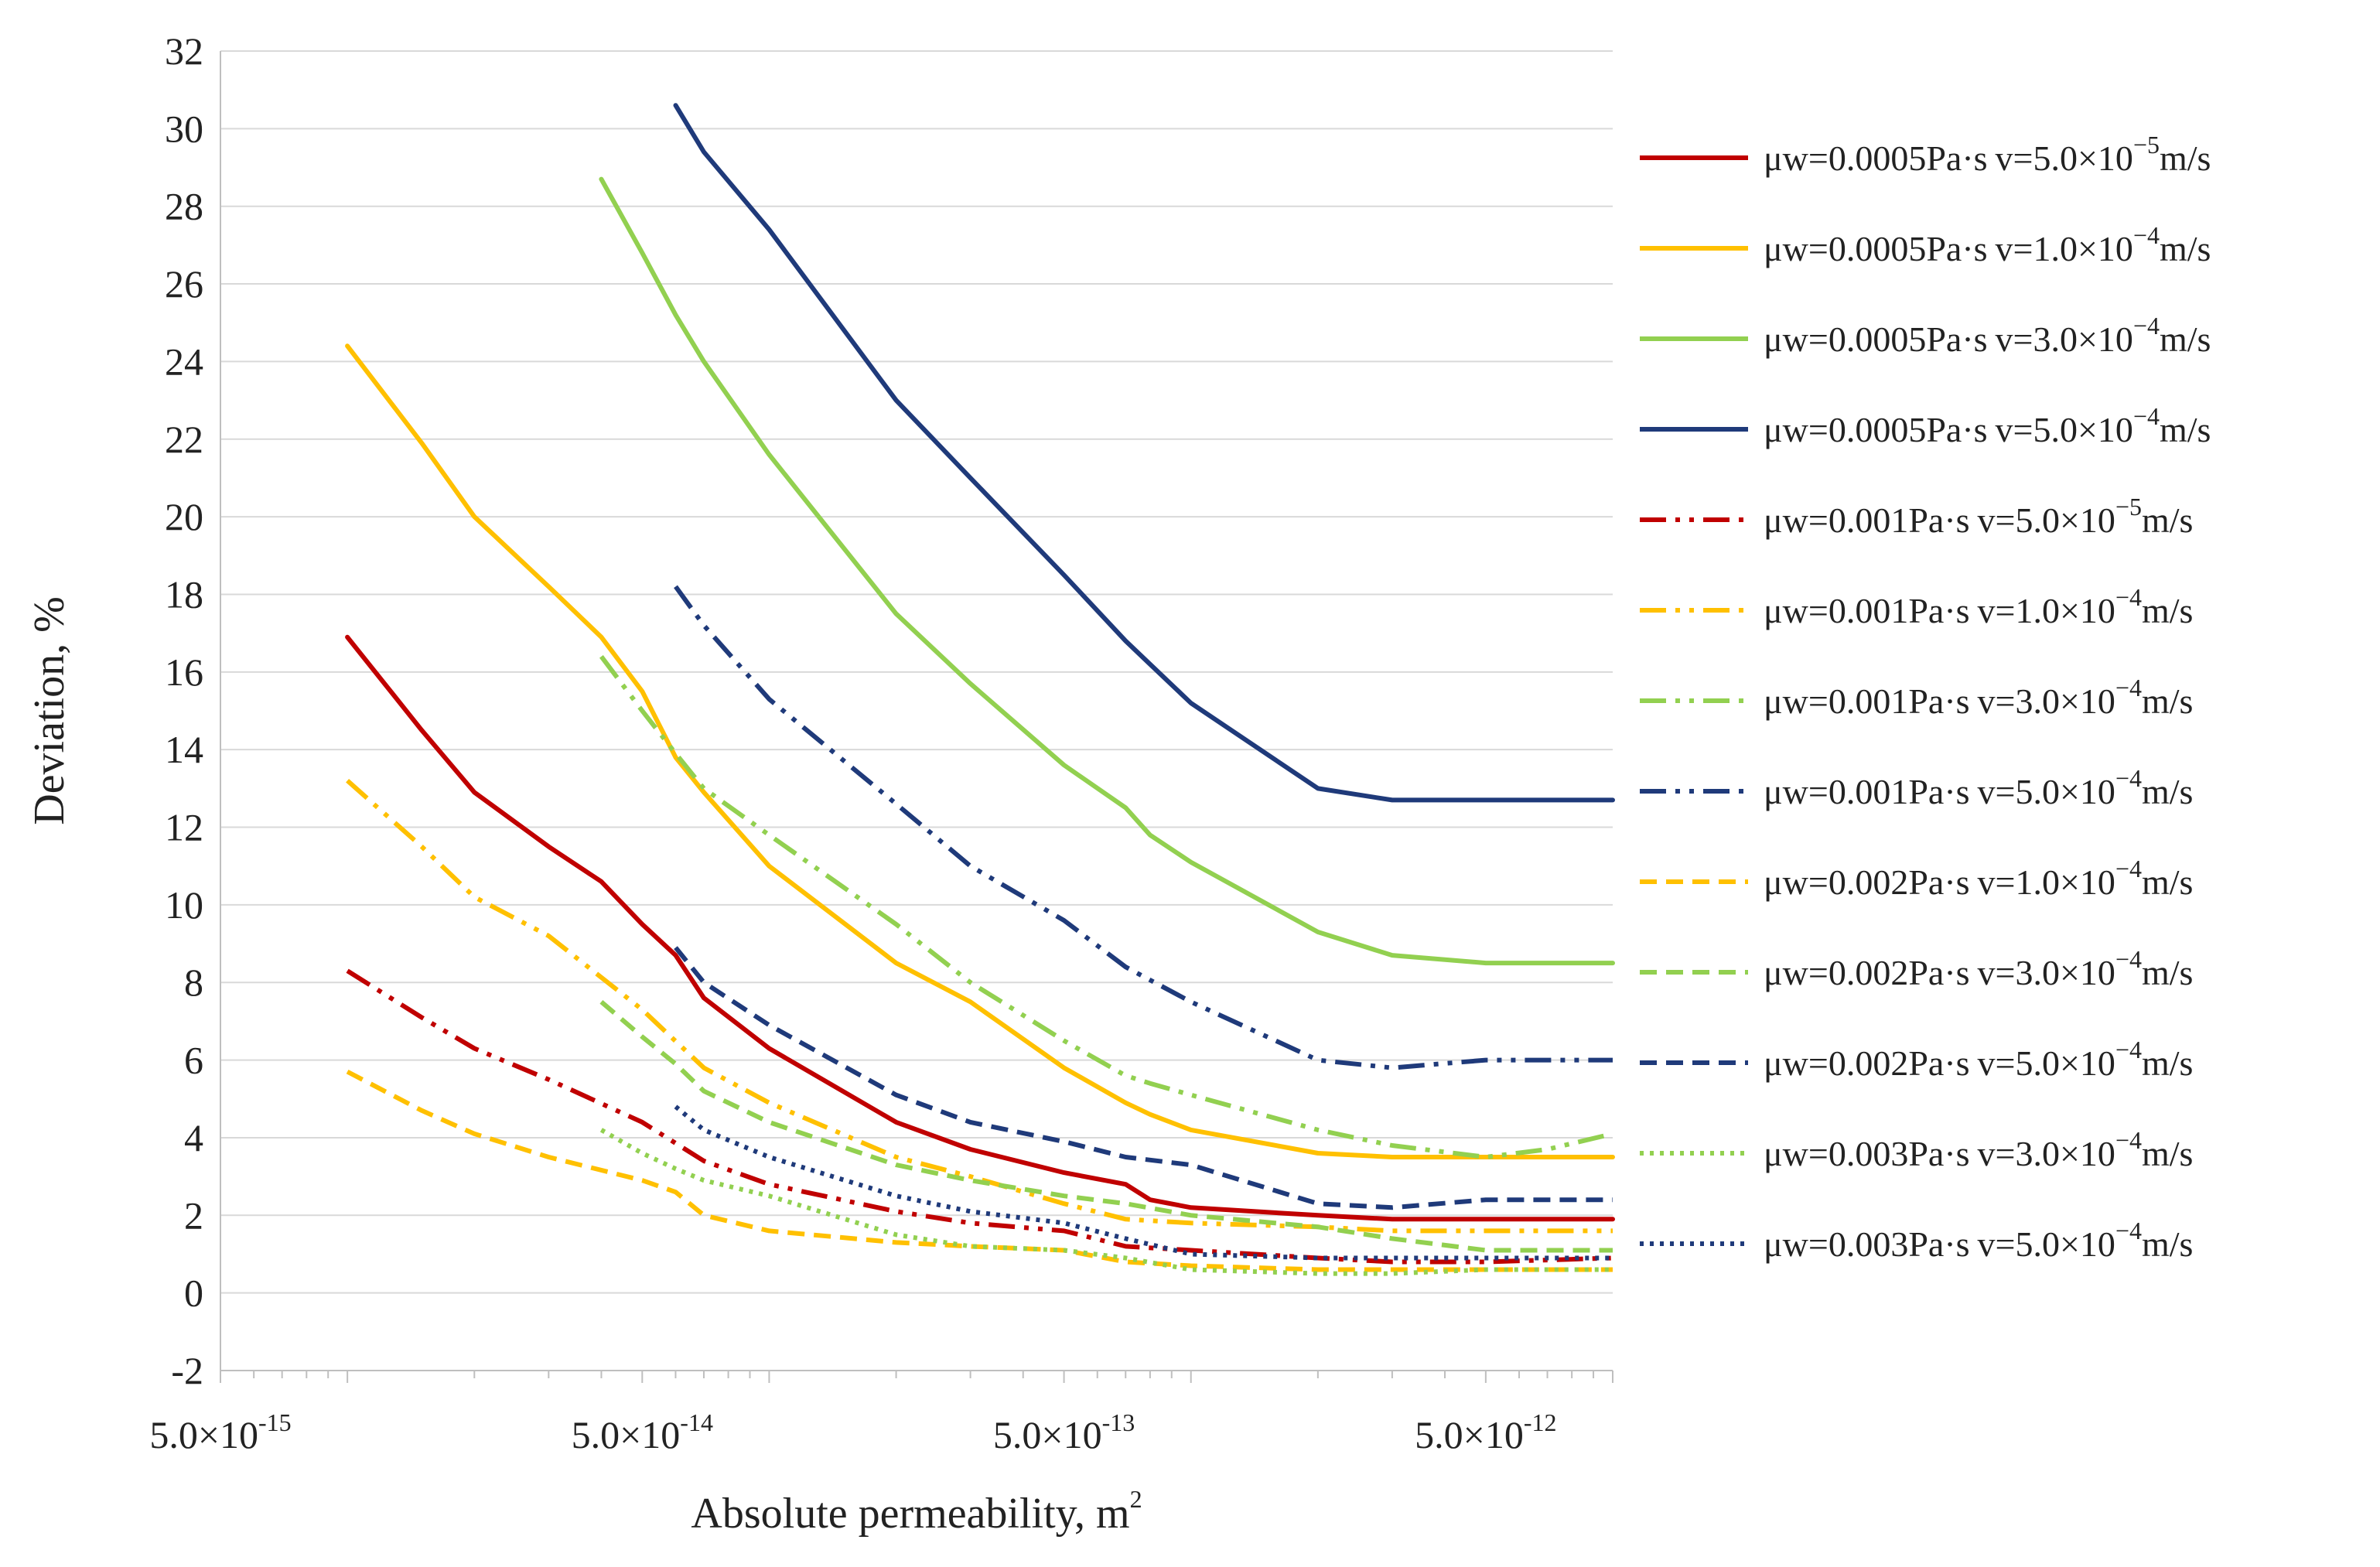 The width and height of the screenshot is (2380, 1567). I want to click on legend-item-5: μw=0.001Pa·s v=5.0×10−5m/s, so click(1917, 516).